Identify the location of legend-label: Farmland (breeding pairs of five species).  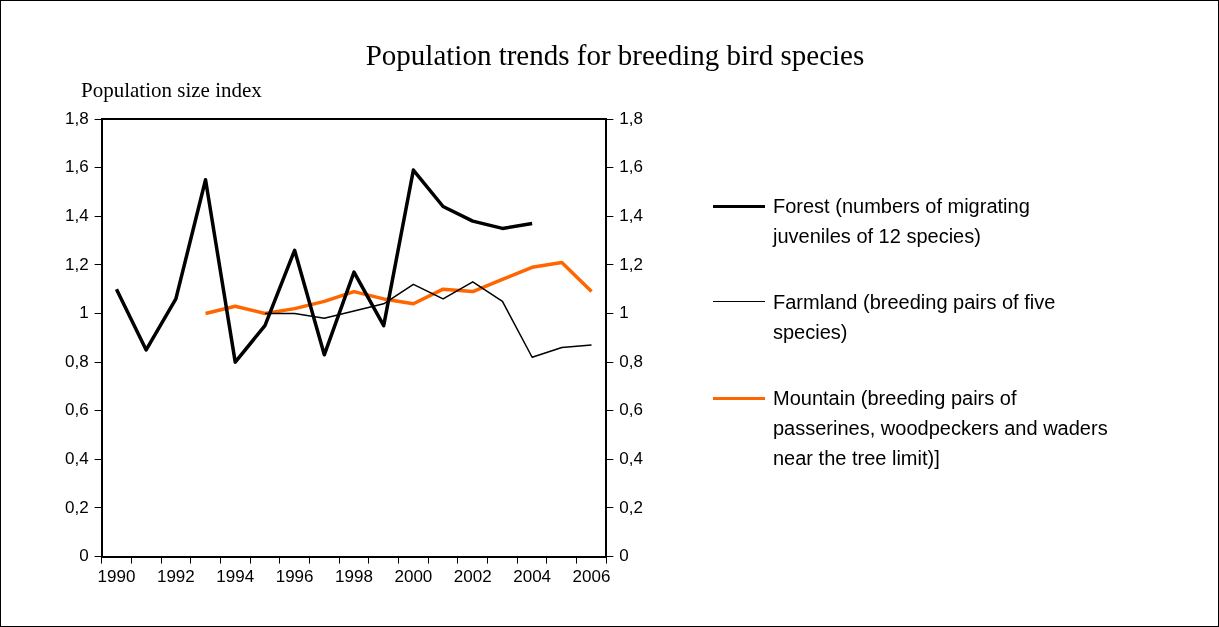
(915, 317).